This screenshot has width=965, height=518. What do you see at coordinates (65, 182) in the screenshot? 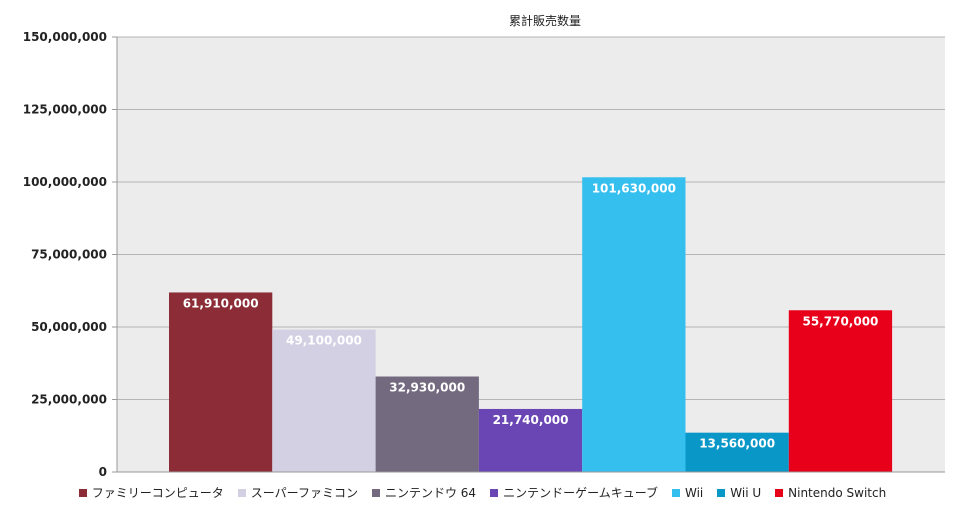
I see `y-tick-label: 100,000,000` at bounding box center [65, 182].